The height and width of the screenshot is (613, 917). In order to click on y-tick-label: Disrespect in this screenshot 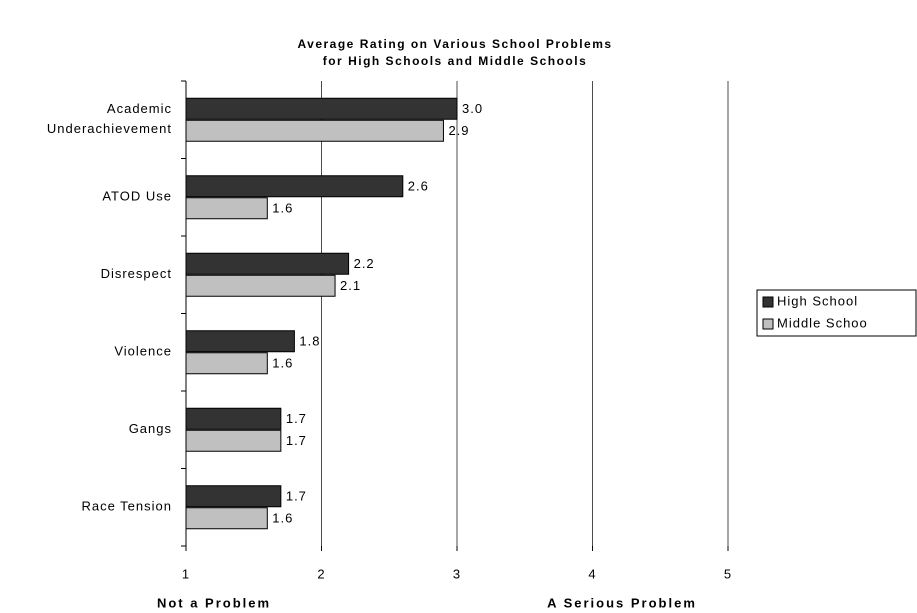, I will do `click(136, 273)`.